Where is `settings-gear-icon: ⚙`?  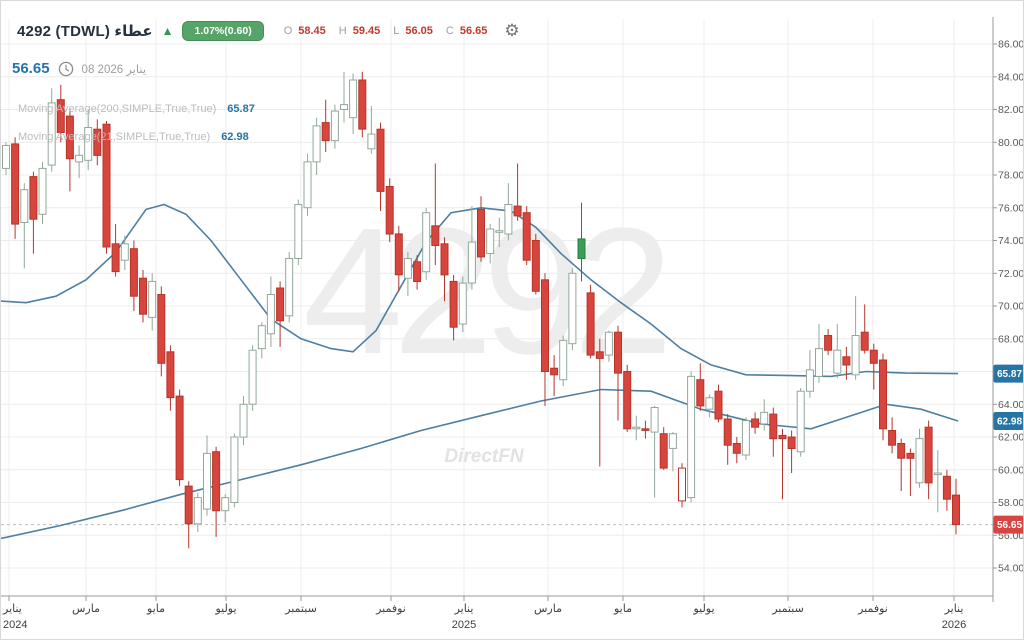
settings-gear-icon: ⚙ is located at coordinates (512, 31).